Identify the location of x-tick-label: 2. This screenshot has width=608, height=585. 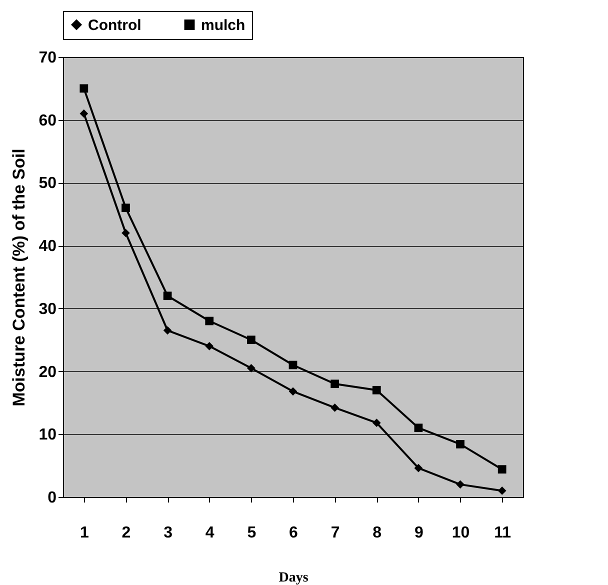
(126, 533).